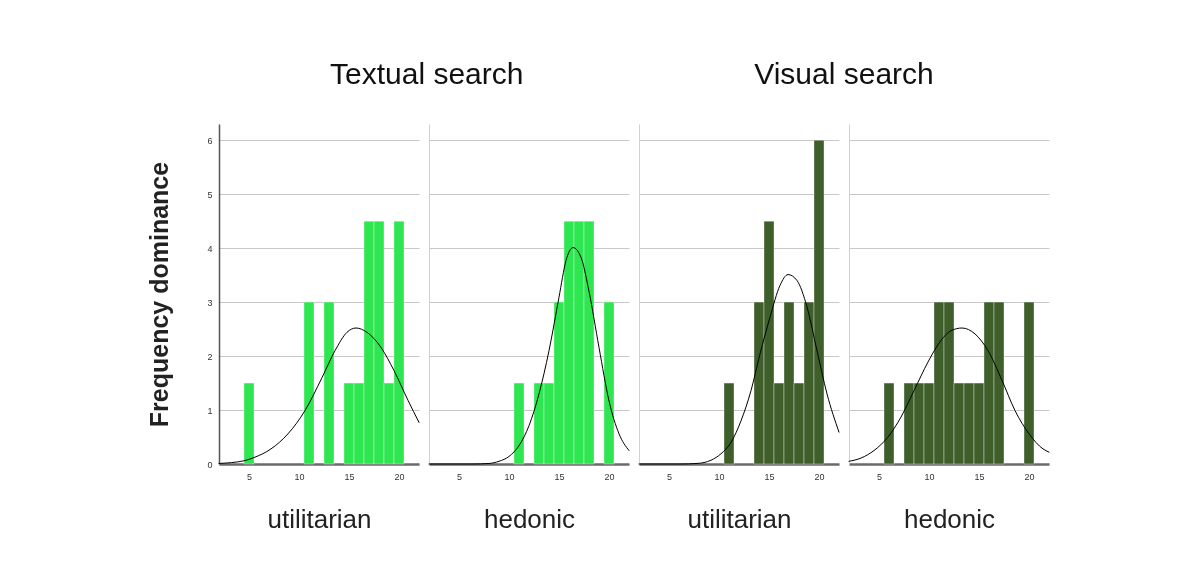 The height and width of the screenshot is (569, 1186). Describe the element at coordinates (210, 140) in the screenshot. I see `y-tick-label: 6` at that location.